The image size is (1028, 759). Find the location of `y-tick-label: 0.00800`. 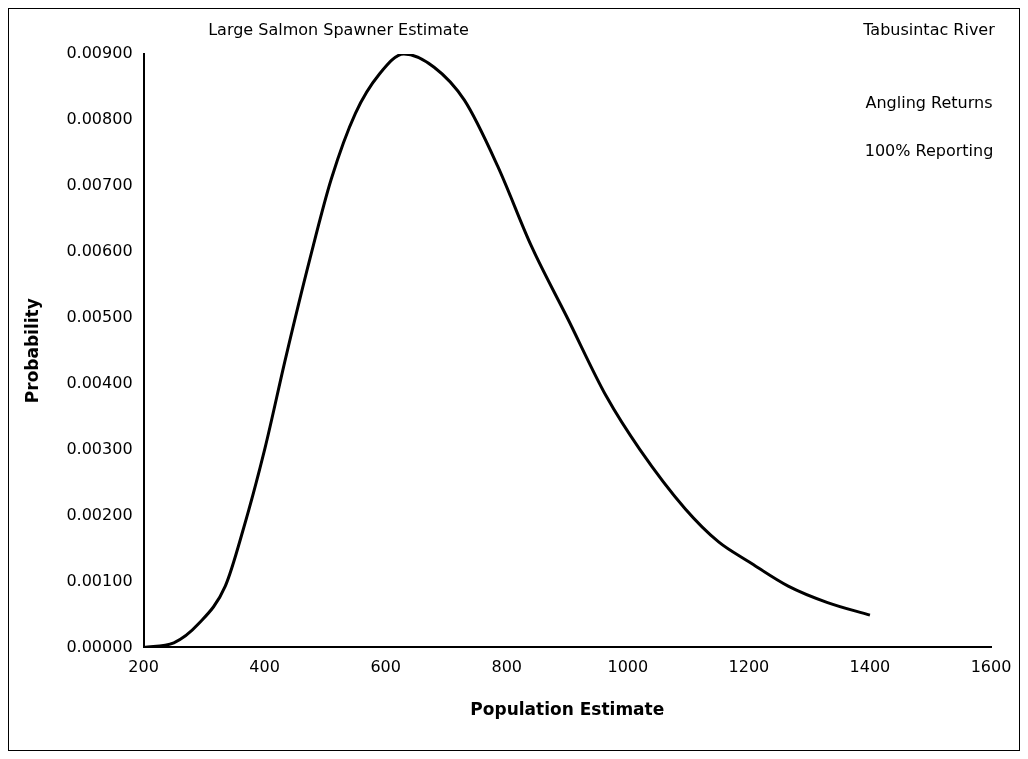

y-tick-label: 0.00800 is located at coordinates (99, 119).